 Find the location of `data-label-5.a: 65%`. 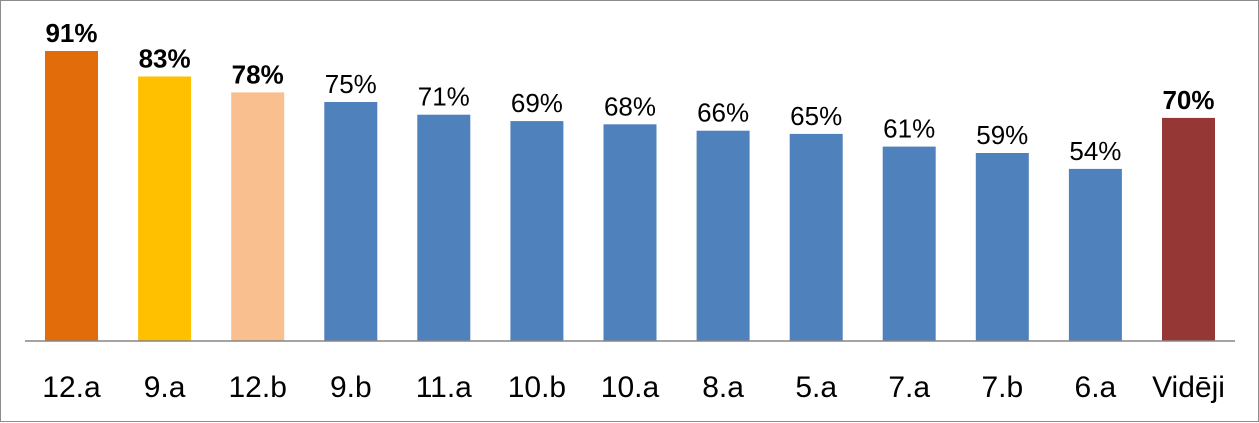

data-label-5.a: 65% is located at coordinates (816, 116).